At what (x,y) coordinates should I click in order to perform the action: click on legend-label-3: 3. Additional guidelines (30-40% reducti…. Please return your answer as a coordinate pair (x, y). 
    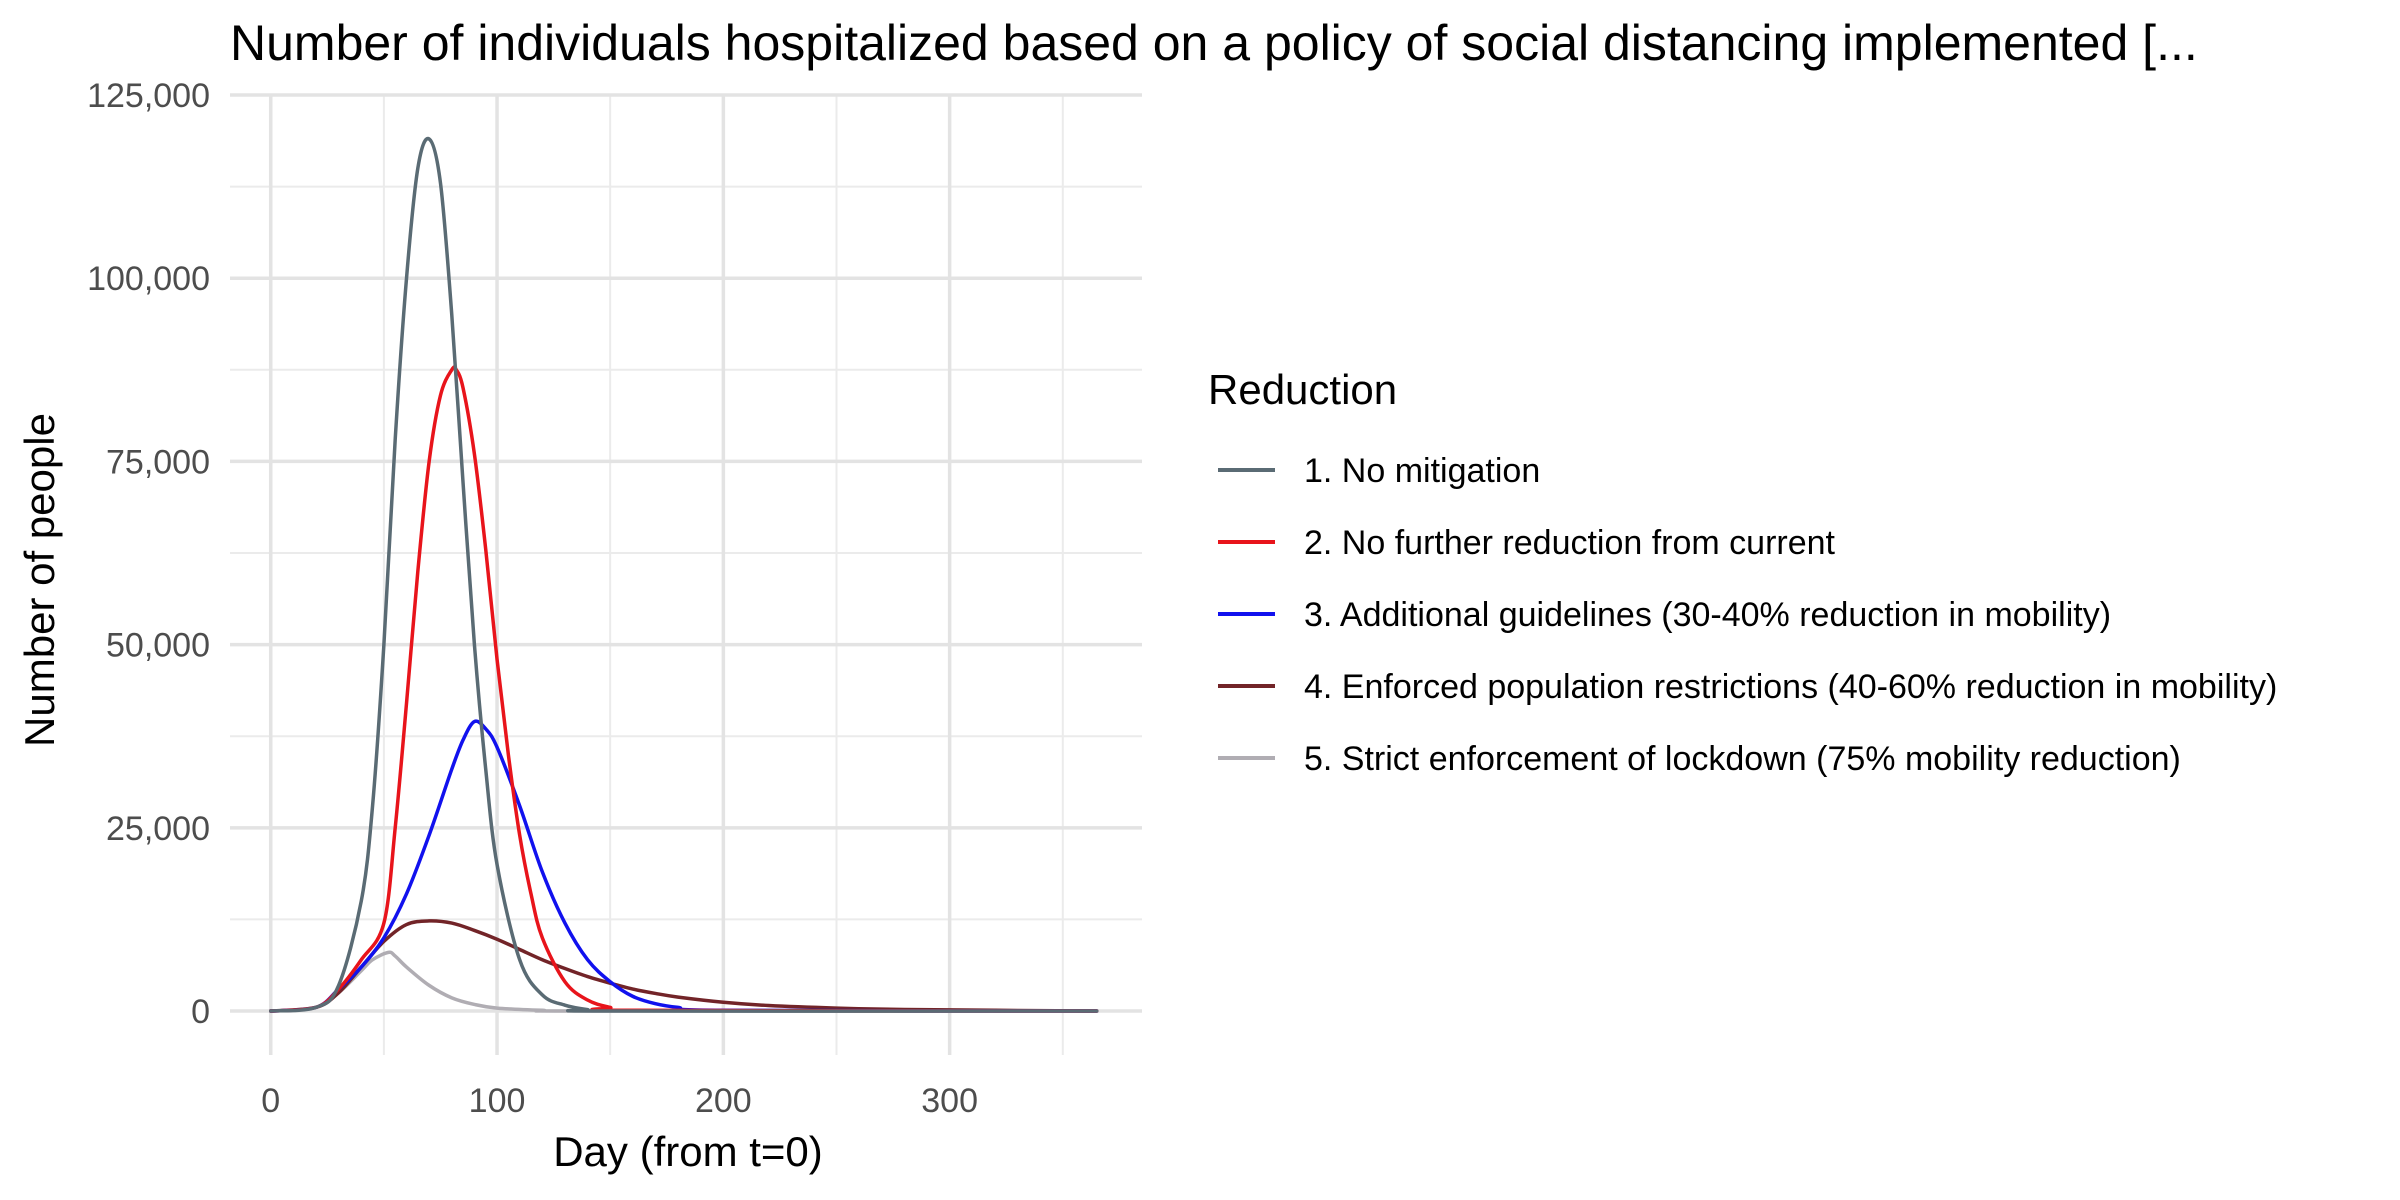
    Looking at the image, I should click on (1707, 615).